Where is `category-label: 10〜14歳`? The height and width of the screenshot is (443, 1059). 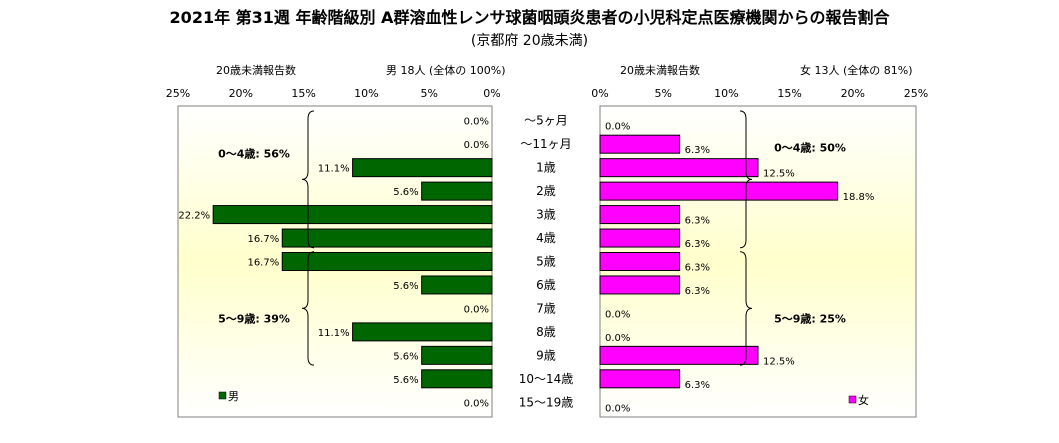
category-label: 10〜14歳 is located at coordinates (546, 379).